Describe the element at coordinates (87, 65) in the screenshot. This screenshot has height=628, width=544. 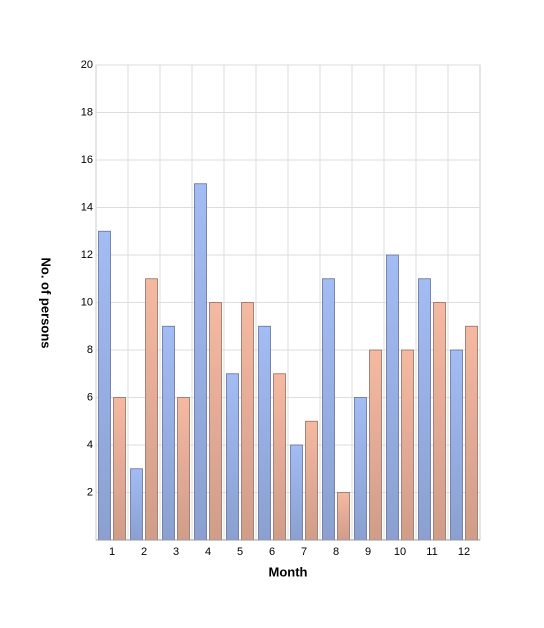
I see `y-tick-label: 20` at that location.